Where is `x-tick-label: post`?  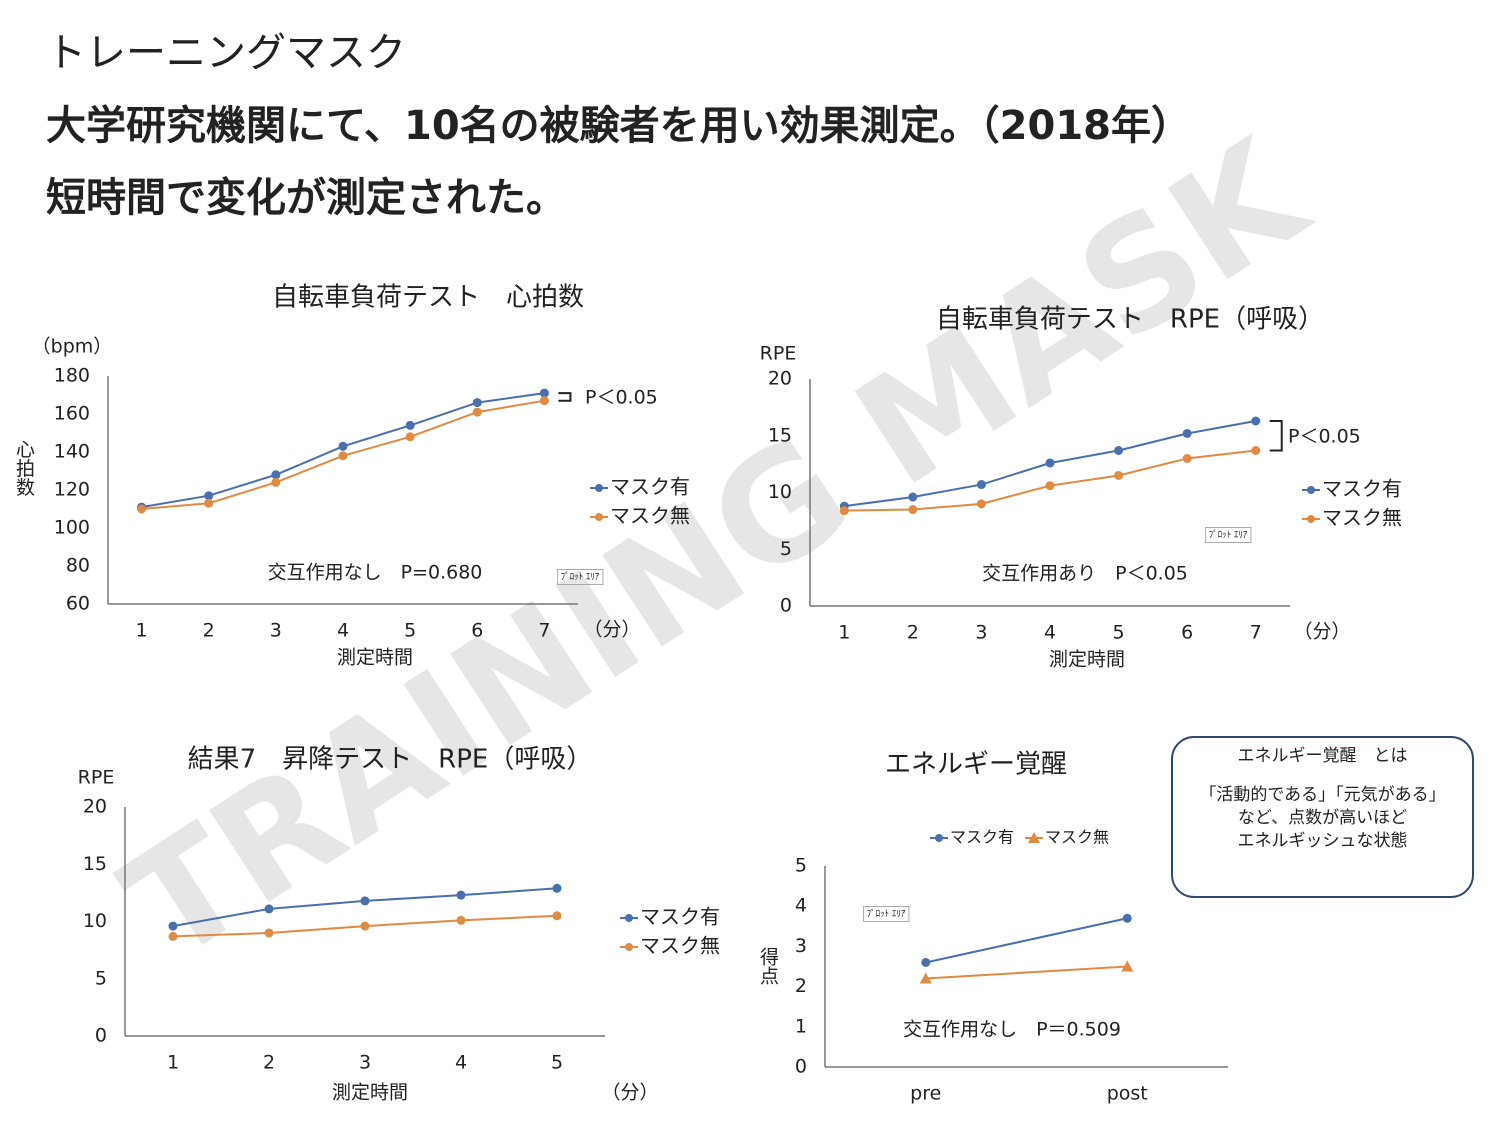 x-tick-label: post is located at coordinates (1127, 1094).